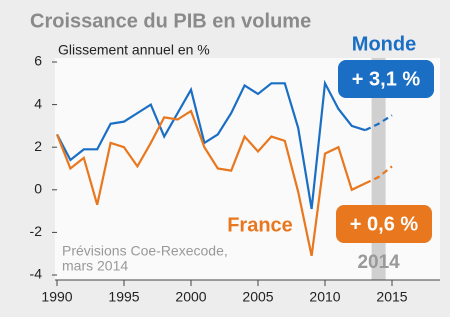 The image size is (450, 317). I want to click on value-label: + 0,6 %, so click(384, 224).